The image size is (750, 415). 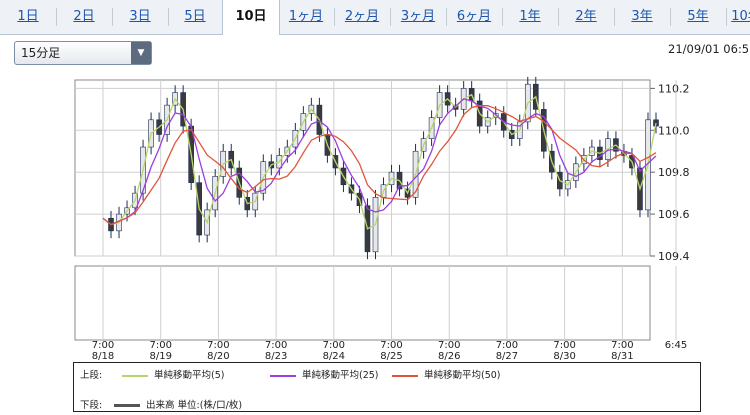 I want to click on legend-label-ma25: 単純移動平均(25), so click(x=340, y=375).